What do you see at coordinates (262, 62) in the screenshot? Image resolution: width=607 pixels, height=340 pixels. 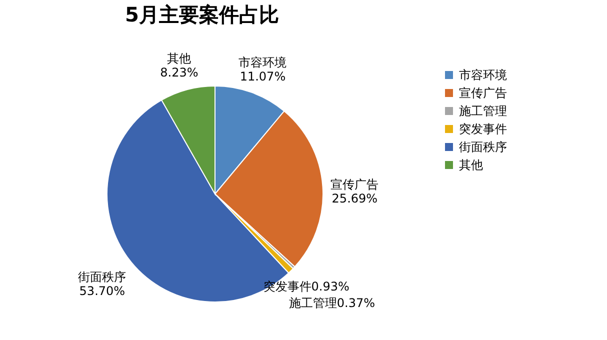 I see `slice-label: 市容环境` at bounding box center [262, 62].